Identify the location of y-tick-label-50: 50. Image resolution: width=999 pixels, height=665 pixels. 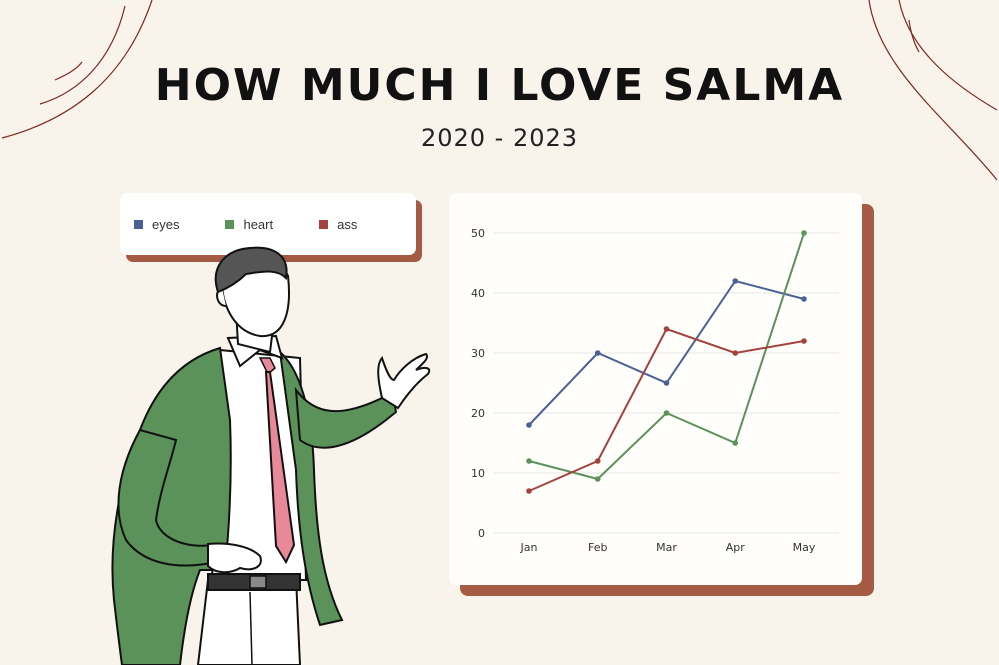
(478, 233).